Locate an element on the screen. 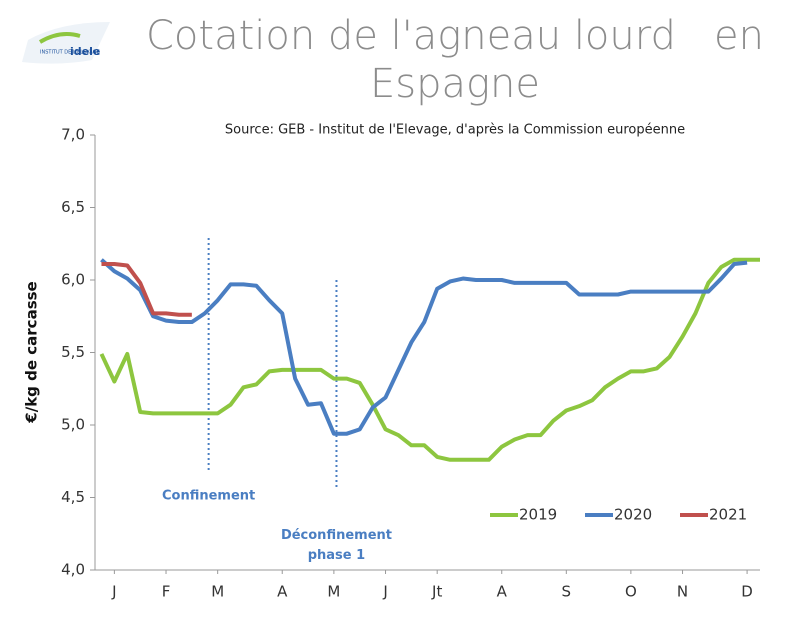 This screenshot has height=634, width=799. chart-title: Cotation de l'agneau lourd en Espagne is located at coordinates (461, 60).